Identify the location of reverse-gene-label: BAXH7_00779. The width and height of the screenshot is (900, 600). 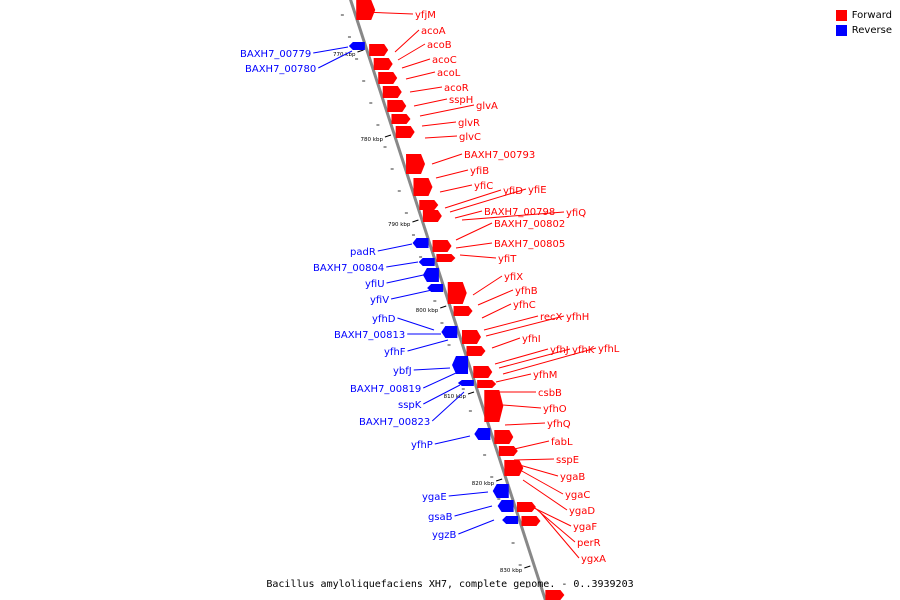
(275, 54).